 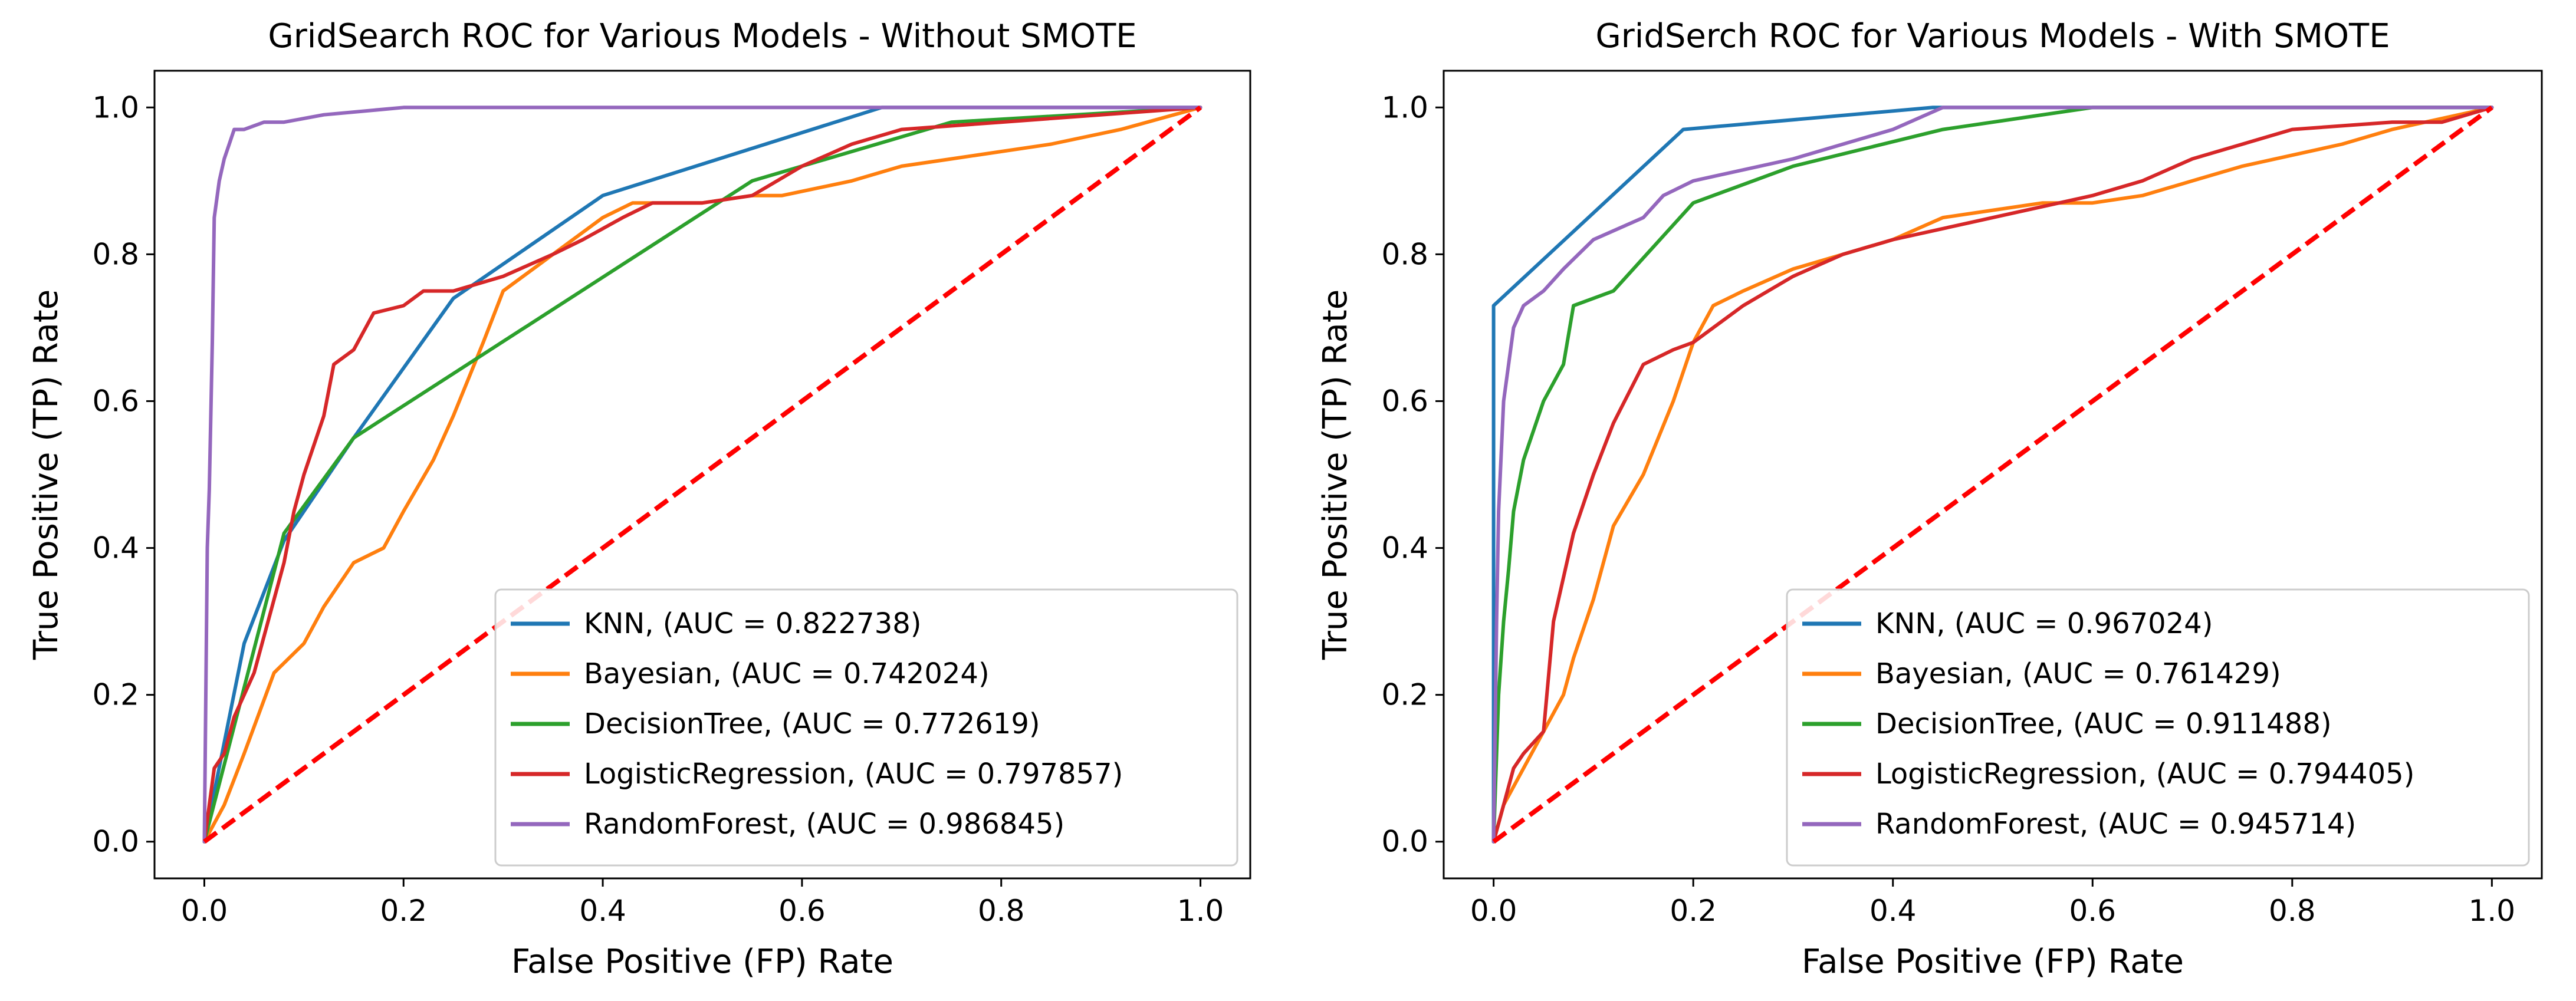 I want to click on chart2-xtick-label: 0.6, so click(x=2093, y=911).